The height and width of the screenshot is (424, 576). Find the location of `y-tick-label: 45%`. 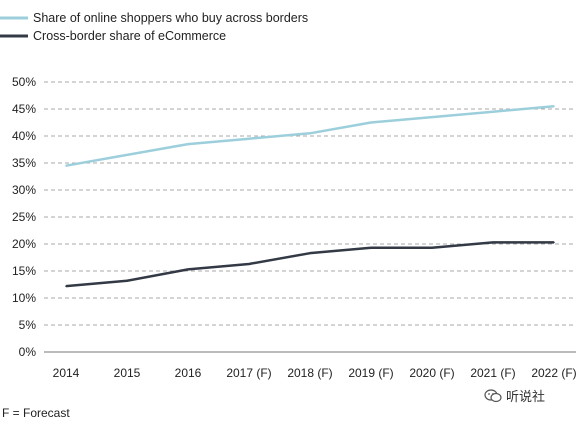

y-tick-label: 45% is located at coordinates (24, 109).